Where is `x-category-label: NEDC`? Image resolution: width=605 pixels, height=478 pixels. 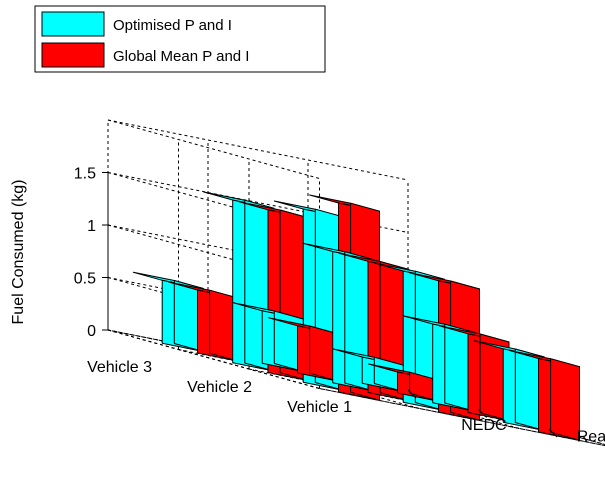 x-category-label: NEDC is located at coordinates (483, 425).